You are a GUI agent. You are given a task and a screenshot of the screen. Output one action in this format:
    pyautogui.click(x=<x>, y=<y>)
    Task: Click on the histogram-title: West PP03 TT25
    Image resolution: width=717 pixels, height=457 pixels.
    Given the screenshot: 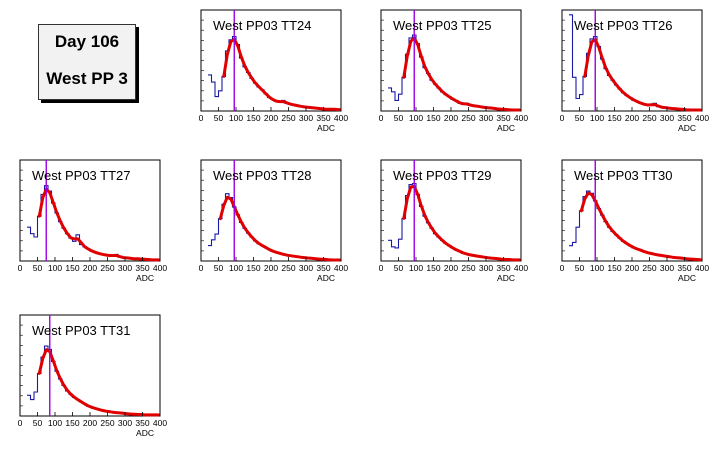 What is the action you would take?
    pyautogui.click(x=442, y=25)
    